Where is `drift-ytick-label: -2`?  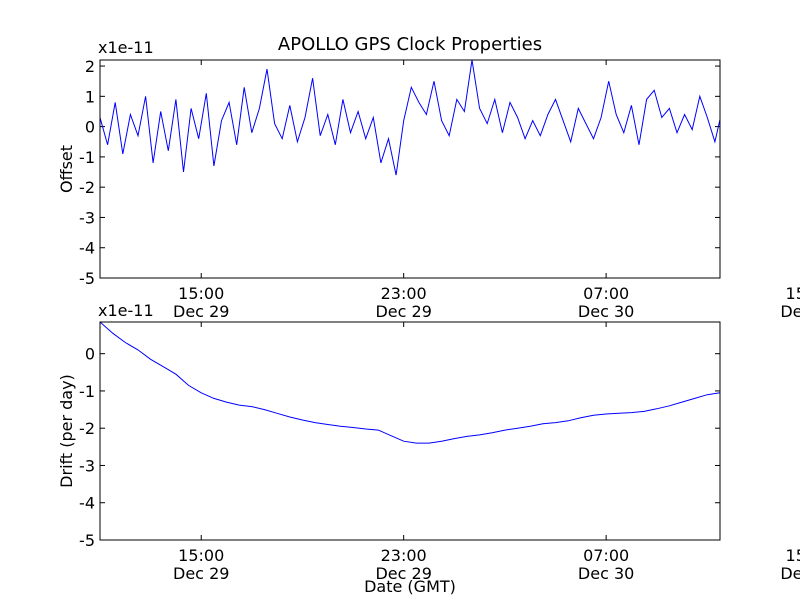 drift-ytick-label: -2 is located at coordinates (87, 428).